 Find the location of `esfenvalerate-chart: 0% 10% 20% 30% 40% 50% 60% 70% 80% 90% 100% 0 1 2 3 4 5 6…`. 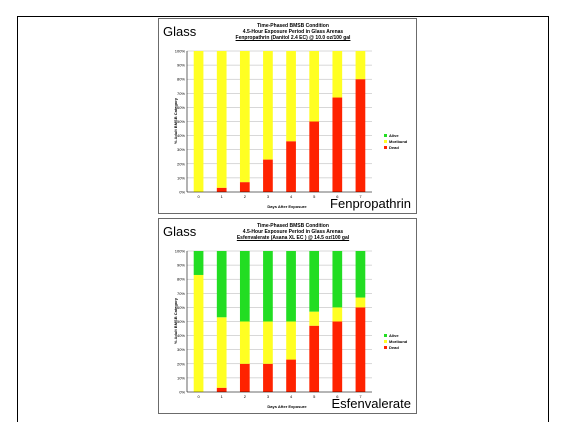

esfenvalerate-chart: 0% 10% 20% 30% 40% 50% 60% 70% 80% 90% 100% 0 1 2 3 4 5 6… is located at coordinates (273, 324).